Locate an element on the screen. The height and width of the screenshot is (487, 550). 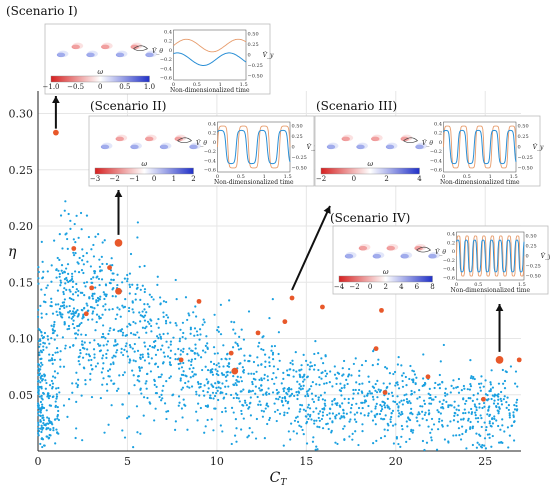
inset-x-tick: 0.5 is located at coordinates (197, 85).